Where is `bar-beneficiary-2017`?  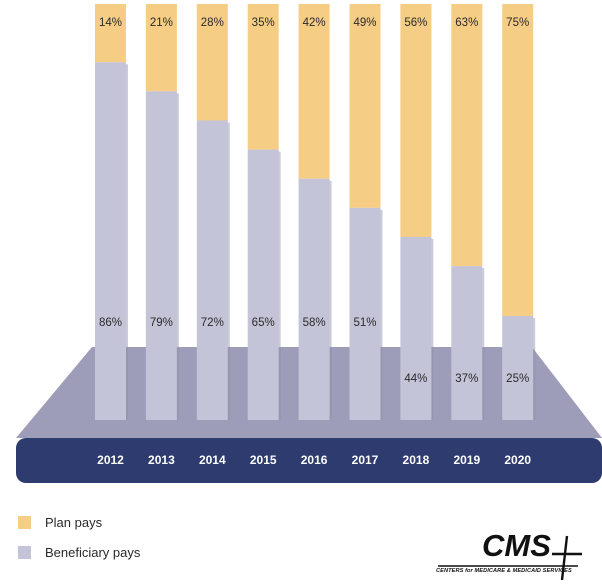
bar-beneficiary-2017 is located at coordinates (365, 313).